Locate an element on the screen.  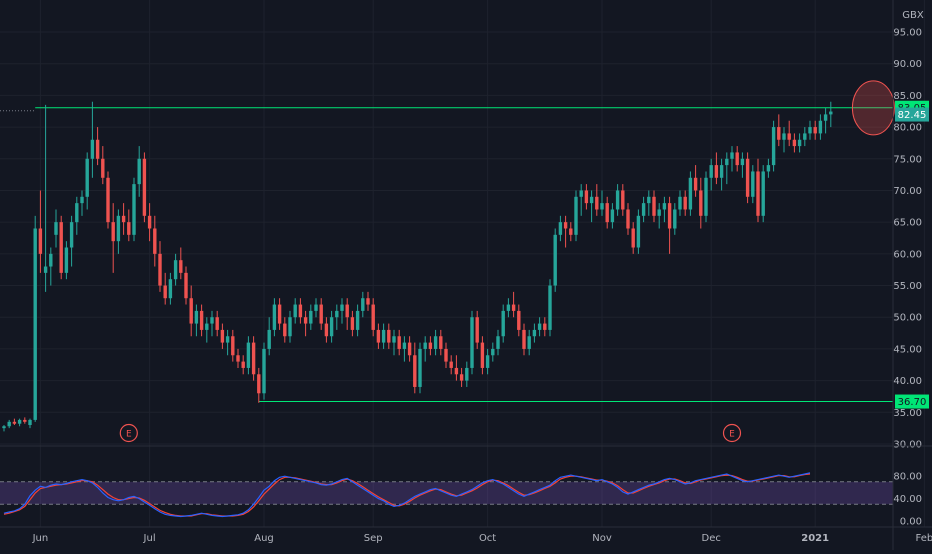
time-tick-label: Feb is located at coordinates (924, 538).